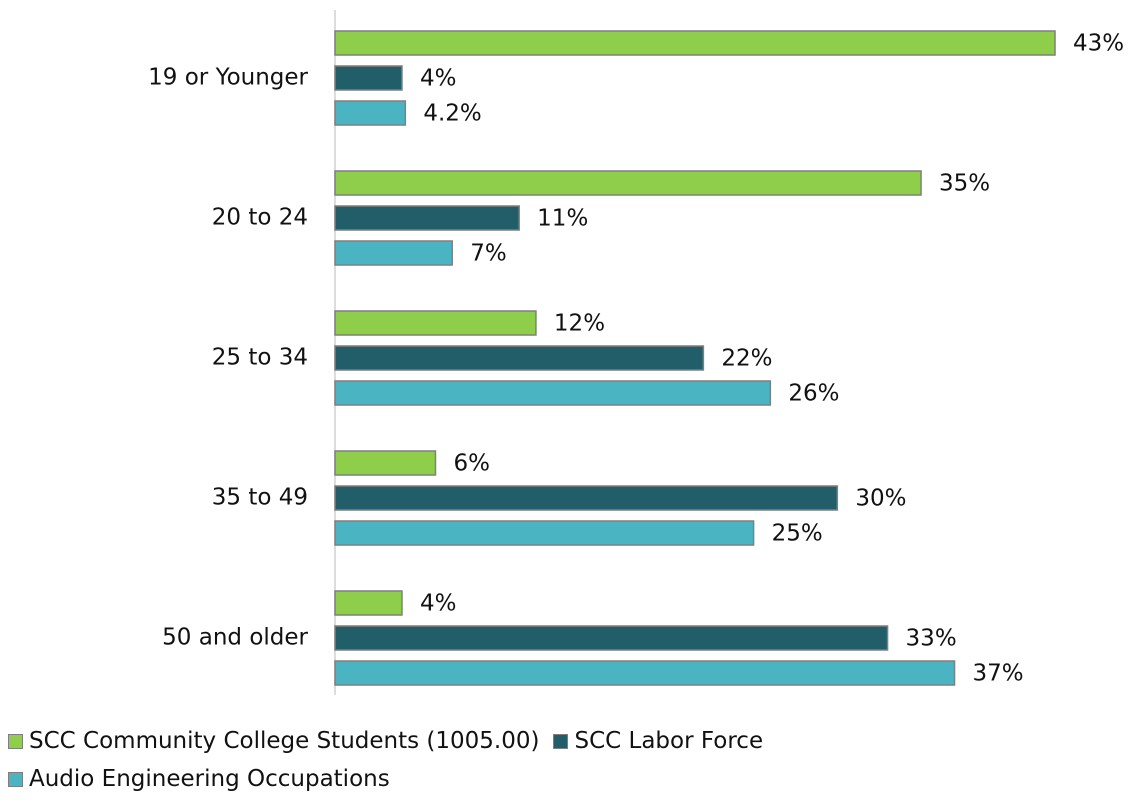 The width and height of the screenshot is (1140, 807). I want to click on legend-label: SCC Labor Force, so click(669, 741).